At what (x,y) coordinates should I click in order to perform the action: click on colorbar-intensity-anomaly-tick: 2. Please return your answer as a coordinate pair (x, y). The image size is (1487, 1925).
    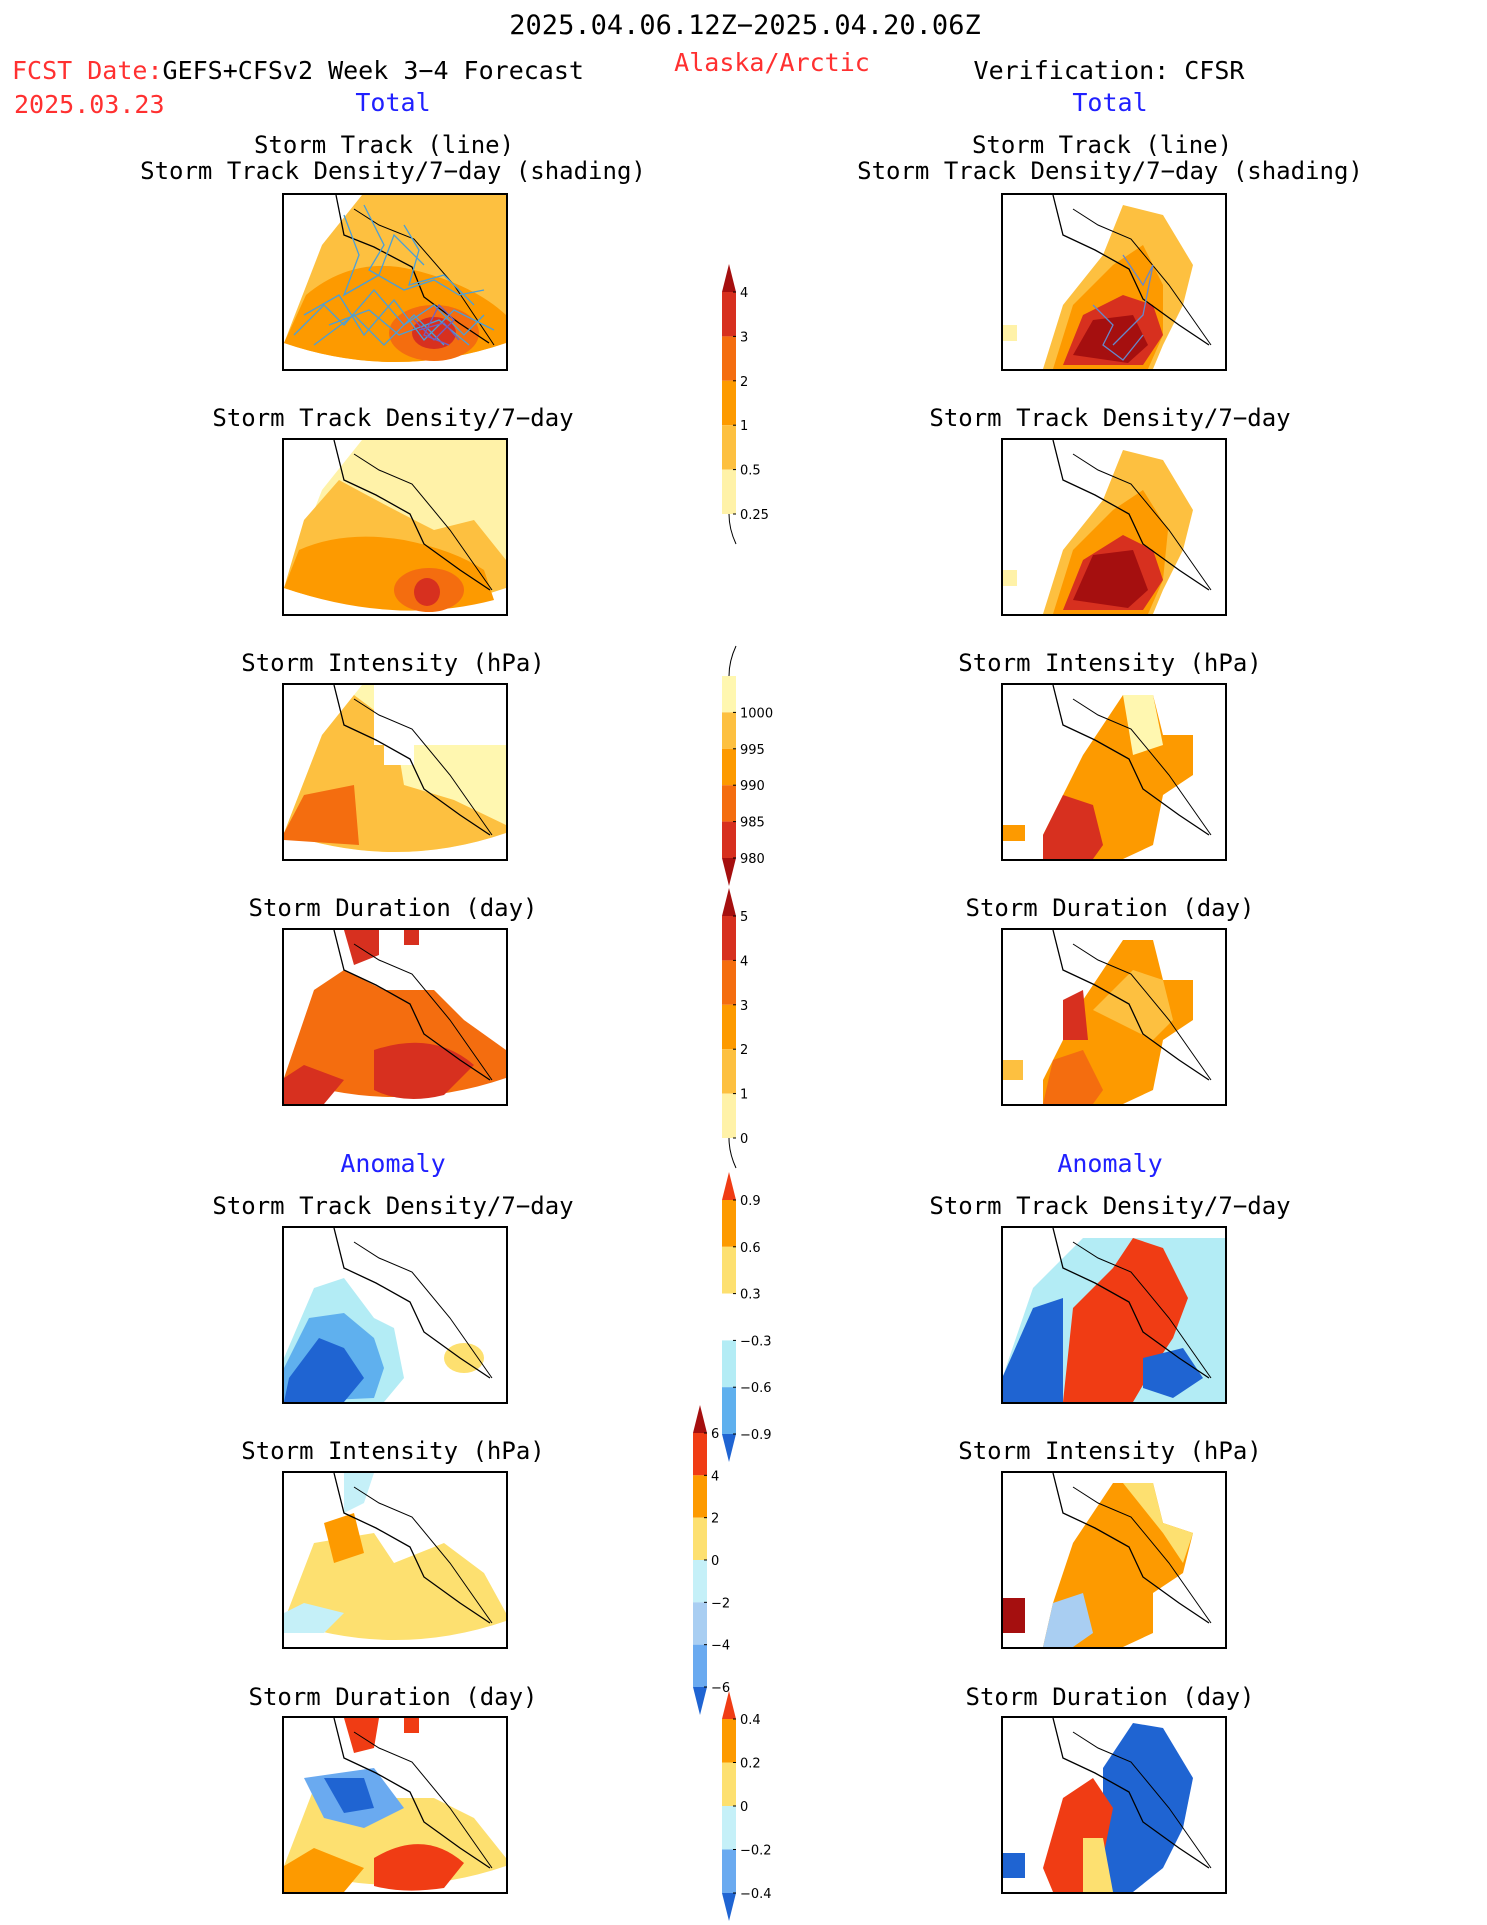
    Looking at the image, I should click on (715, 1519).